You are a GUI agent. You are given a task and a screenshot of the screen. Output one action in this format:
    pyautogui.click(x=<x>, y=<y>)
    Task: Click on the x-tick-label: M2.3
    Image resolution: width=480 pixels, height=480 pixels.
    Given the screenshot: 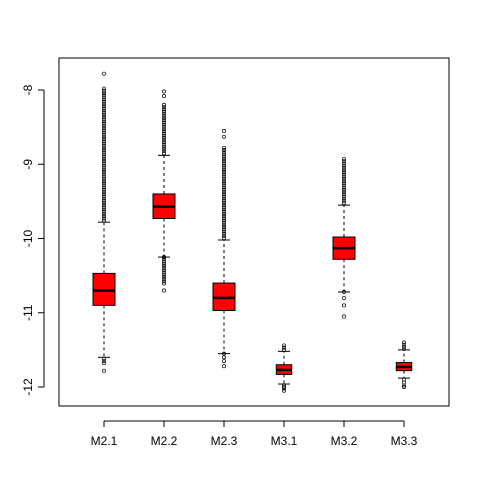 What is the action you would take?
    pyautogui.click(x=224, y=441)
    